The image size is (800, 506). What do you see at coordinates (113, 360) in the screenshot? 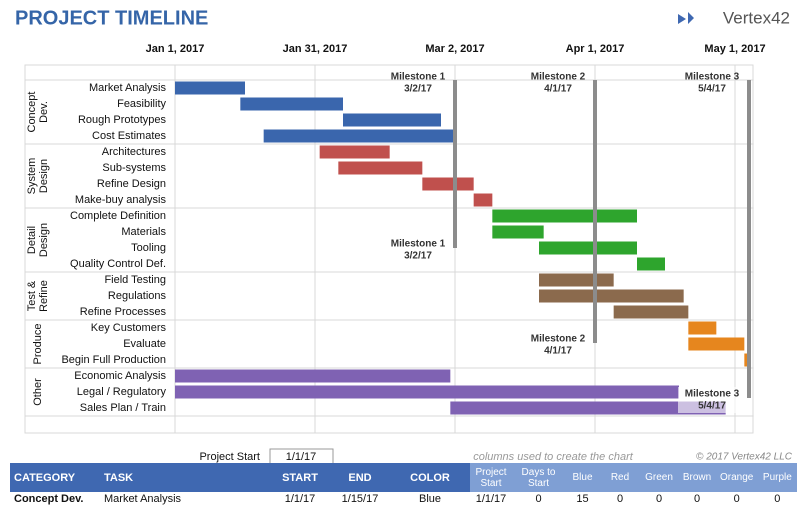
I see `task-label: Begin Full Production` at bounding box center [113, 360].